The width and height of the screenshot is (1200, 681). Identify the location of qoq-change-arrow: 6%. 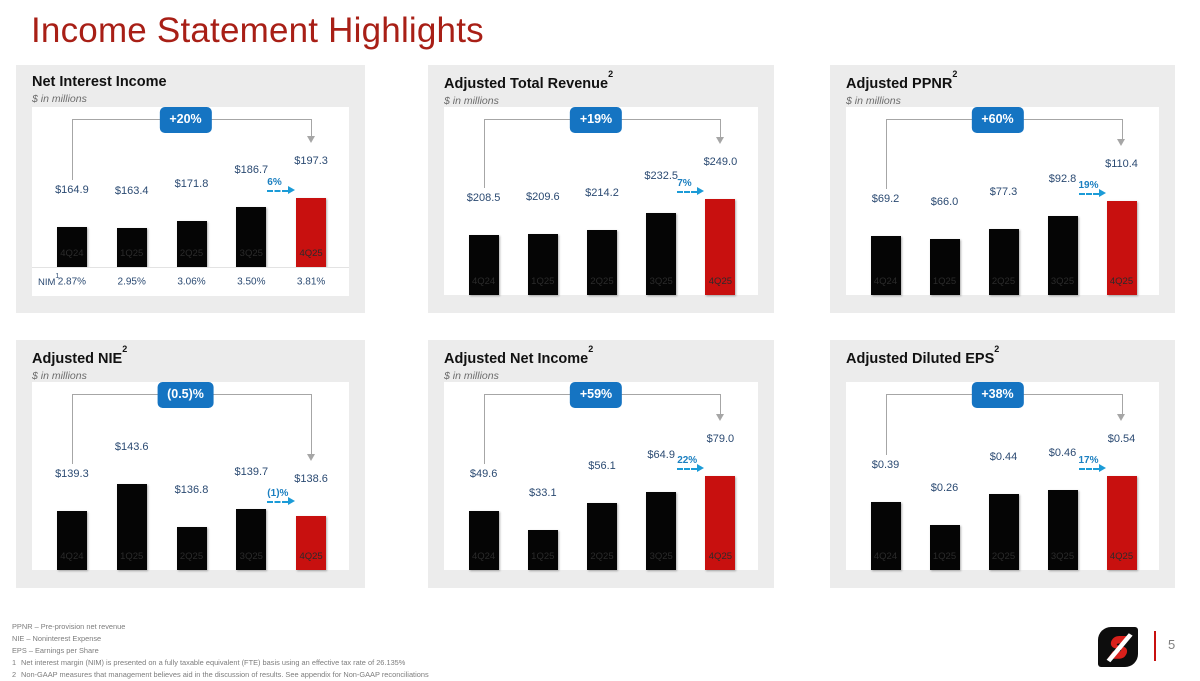
(281, 187).